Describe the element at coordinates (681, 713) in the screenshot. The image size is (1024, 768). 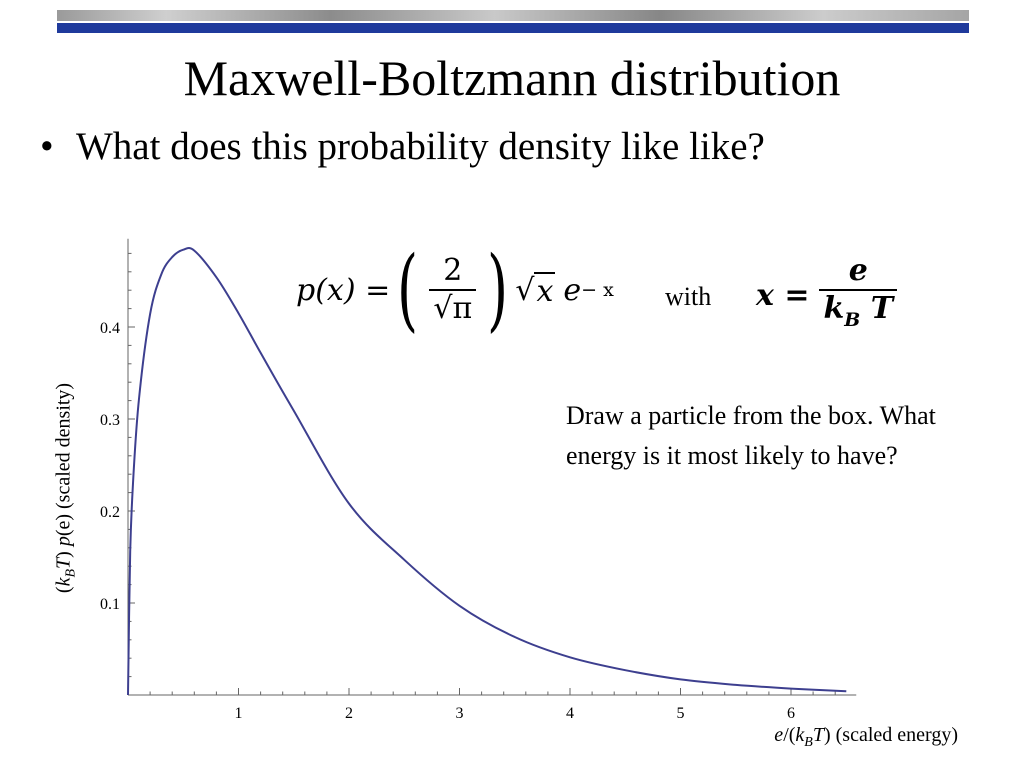
I see `x-tick-label: 5` at that location.